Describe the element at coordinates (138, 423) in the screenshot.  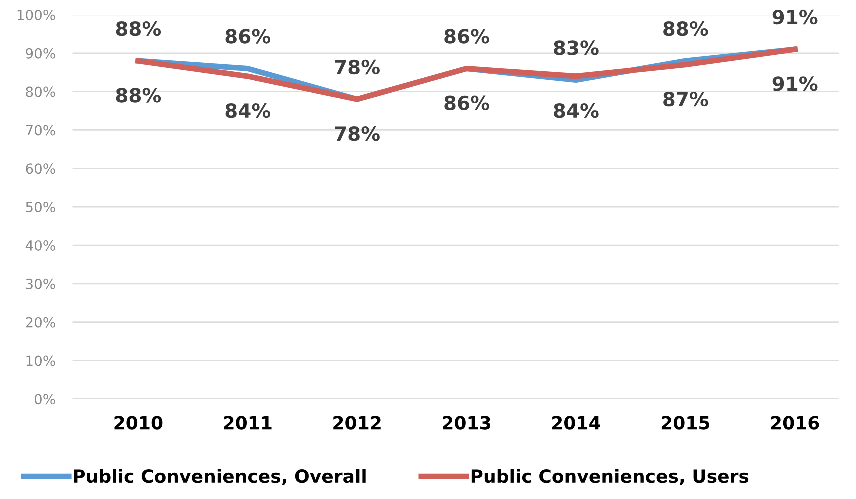
I see `x-tick-label: 2010` at that location.